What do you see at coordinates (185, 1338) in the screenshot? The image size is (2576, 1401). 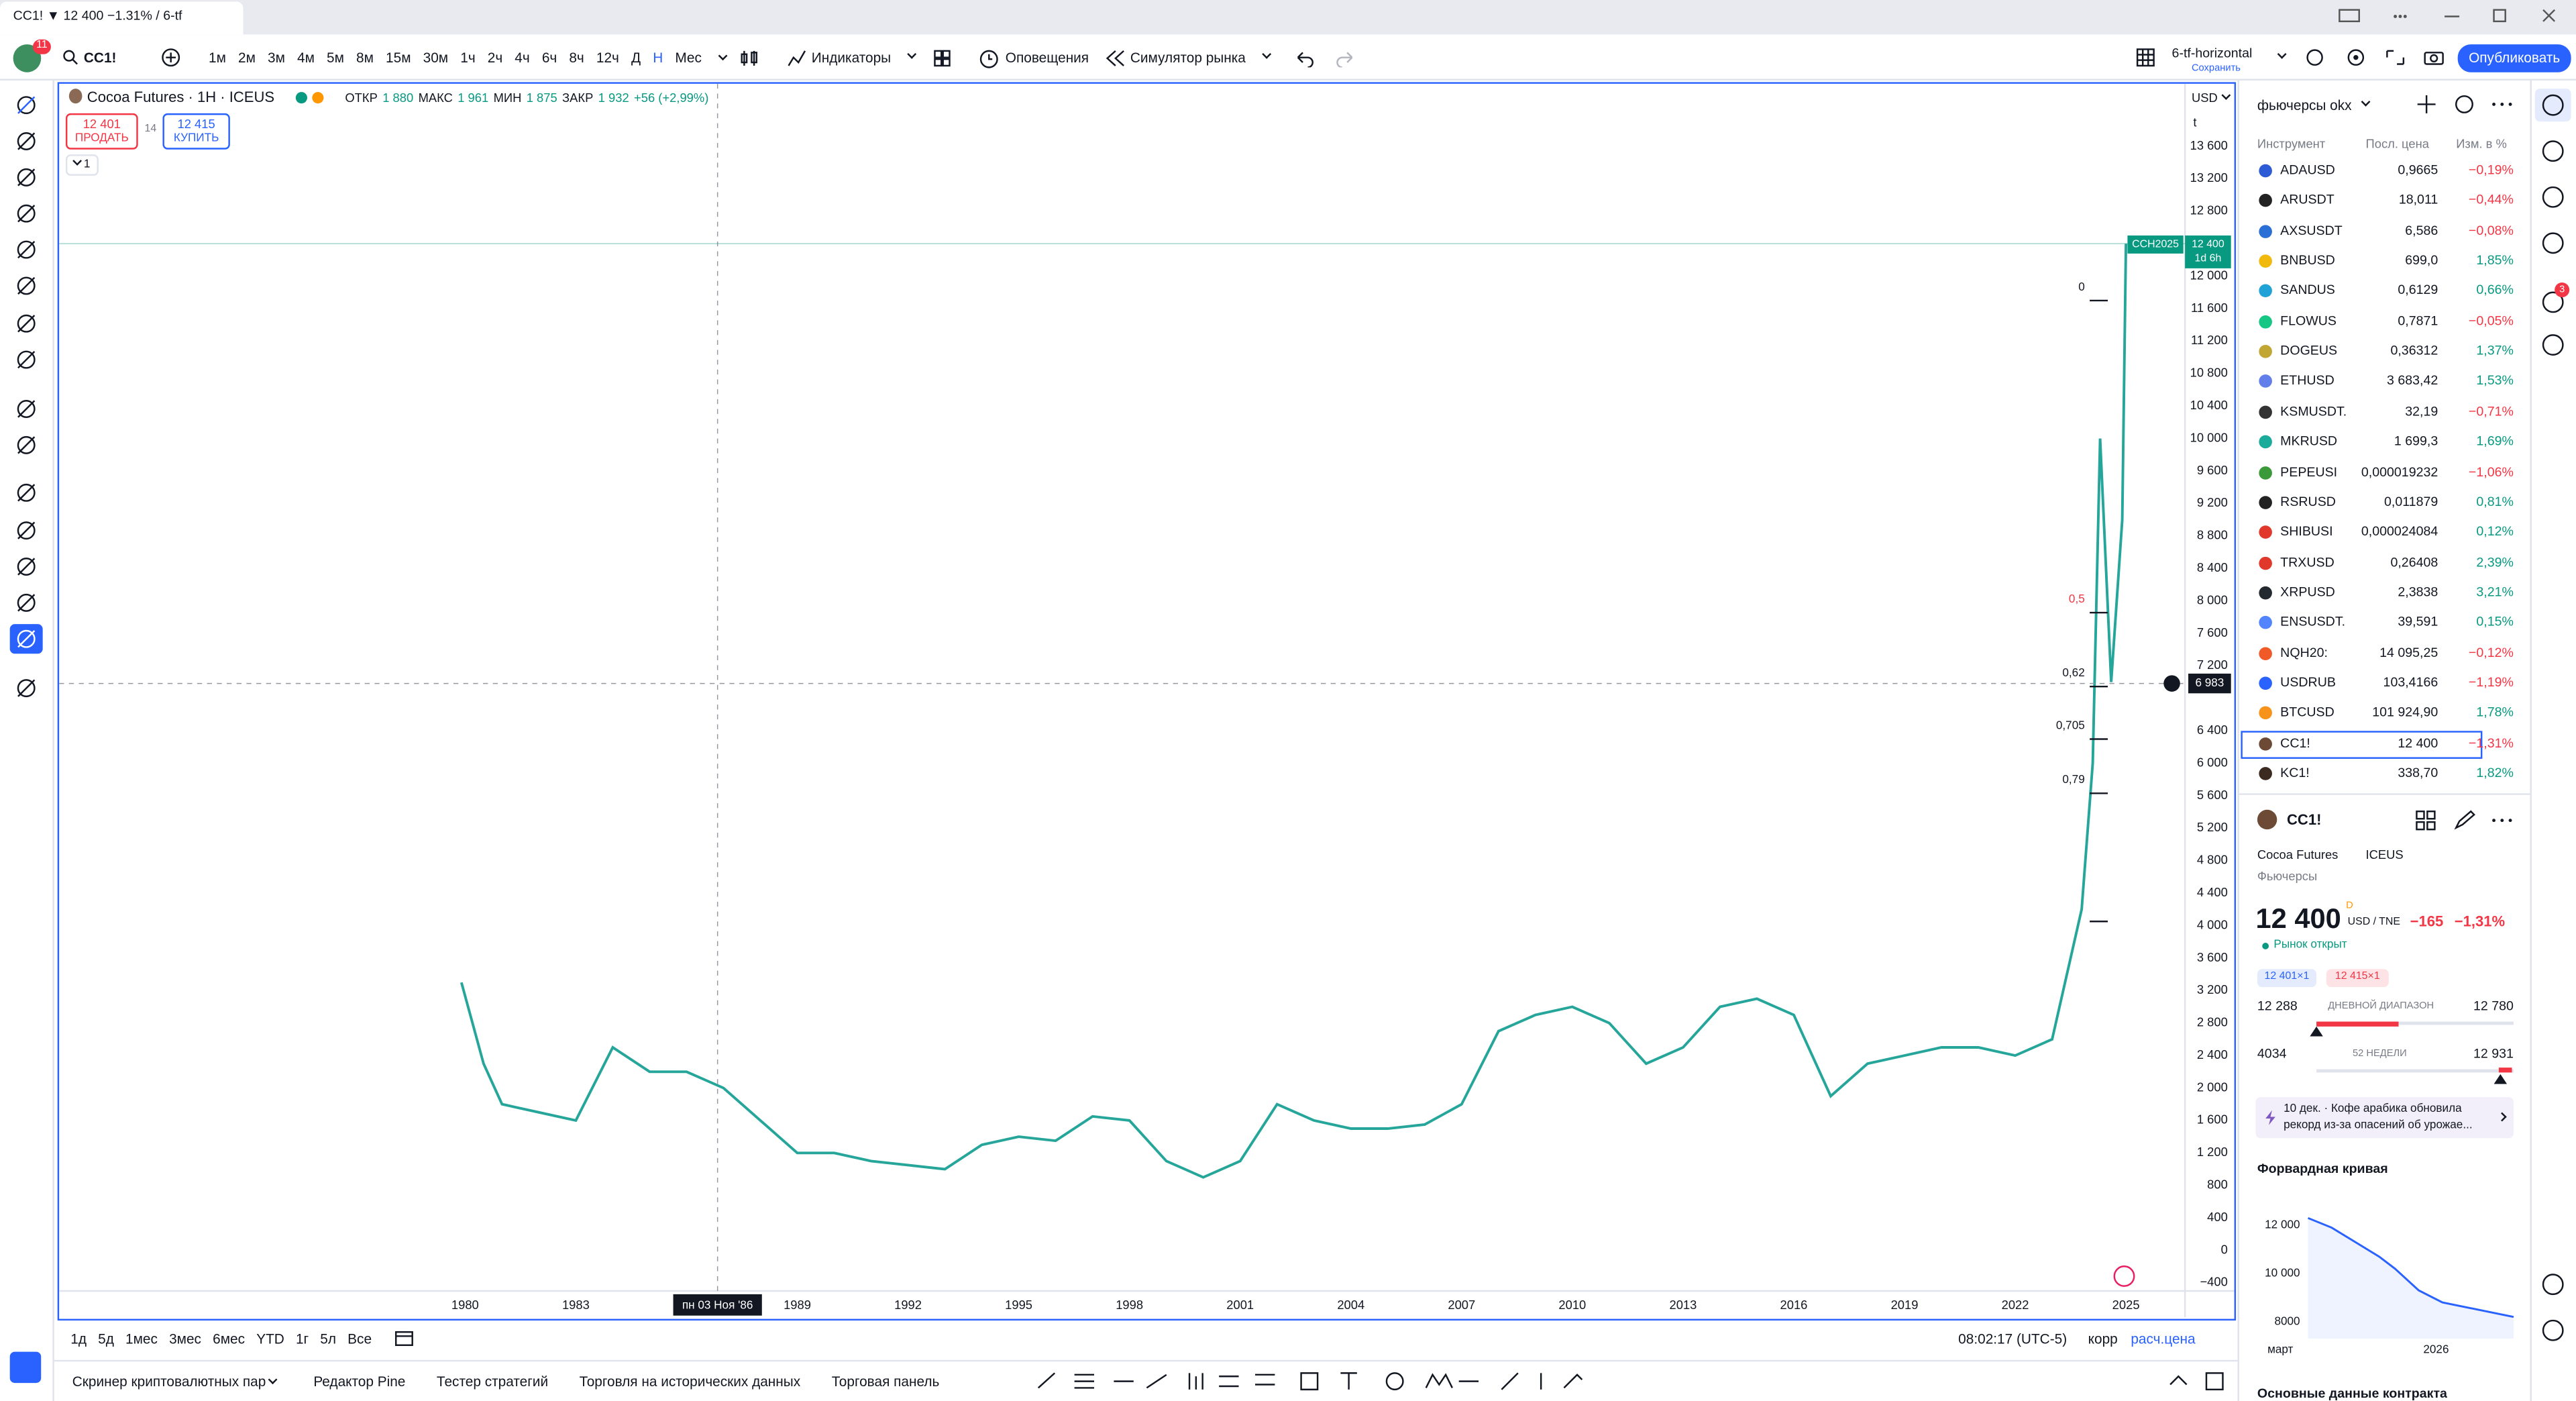 I see `range-button: 3мес` at bounding box center [185, 1338].